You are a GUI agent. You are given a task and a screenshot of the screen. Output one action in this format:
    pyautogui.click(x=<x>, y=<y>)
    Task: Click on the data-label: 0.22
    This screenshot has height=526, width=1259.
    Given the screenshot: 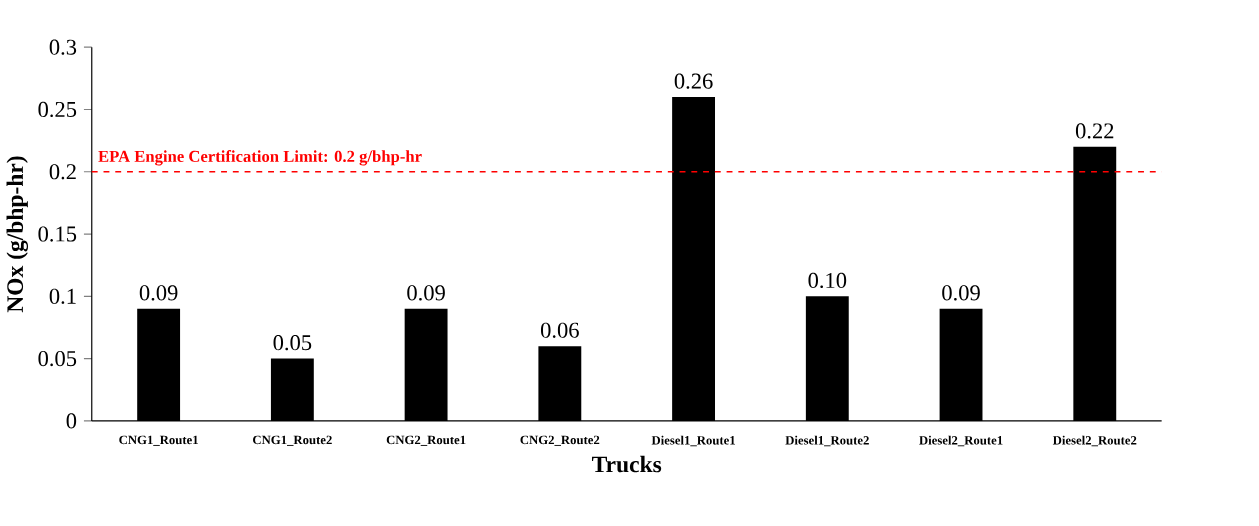 What is the action you would take?
    pyautogui.click(x=1094, y=131)
    